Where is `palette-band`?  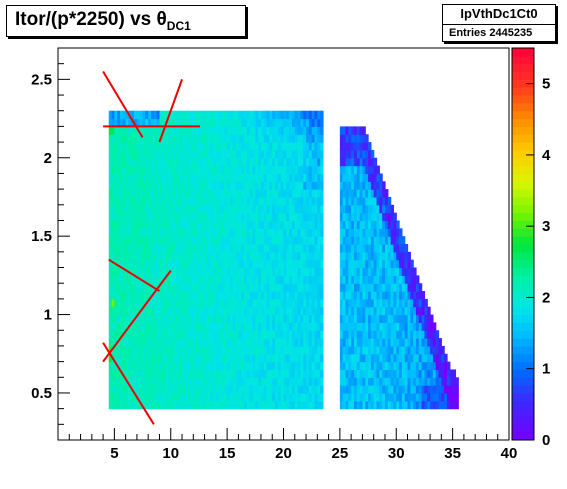
palette-band is located at coordinates (523, 342).